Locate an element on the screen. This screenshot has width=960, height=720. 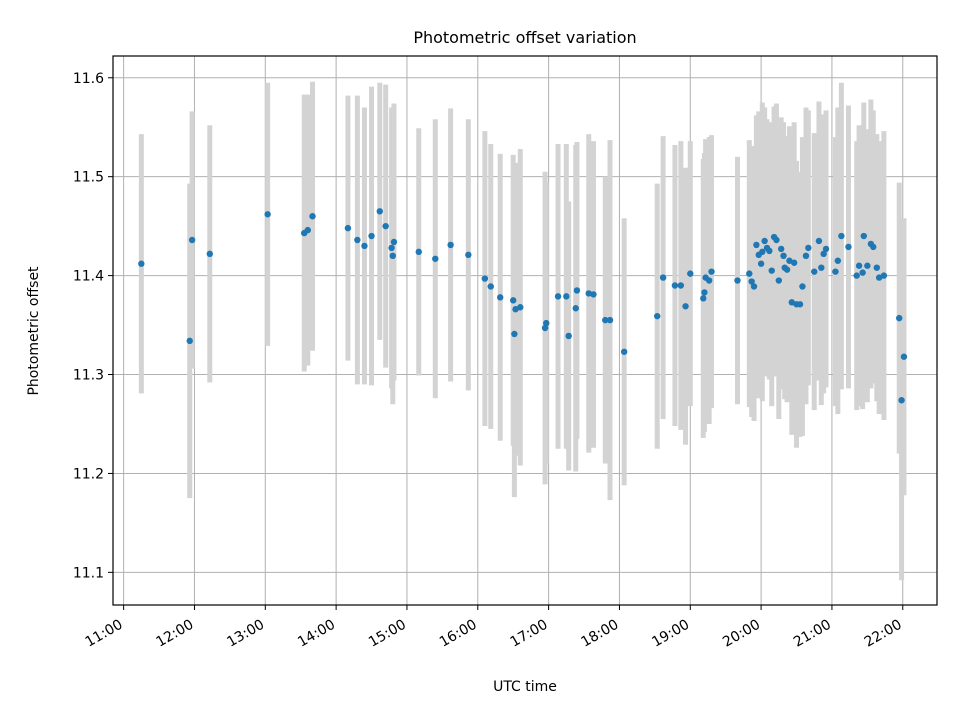
chart-title: Photometric offset variation is located at coordinates (524, 37).